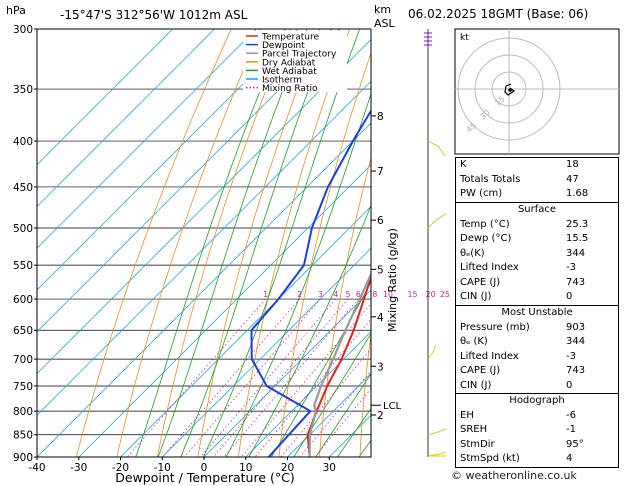 This screenshot has height=486, width=629. What do you see at coordinates (472, 253) in the screenshot?
I see `surface-label: θₑ(K)` at bounding box center [472, 253].